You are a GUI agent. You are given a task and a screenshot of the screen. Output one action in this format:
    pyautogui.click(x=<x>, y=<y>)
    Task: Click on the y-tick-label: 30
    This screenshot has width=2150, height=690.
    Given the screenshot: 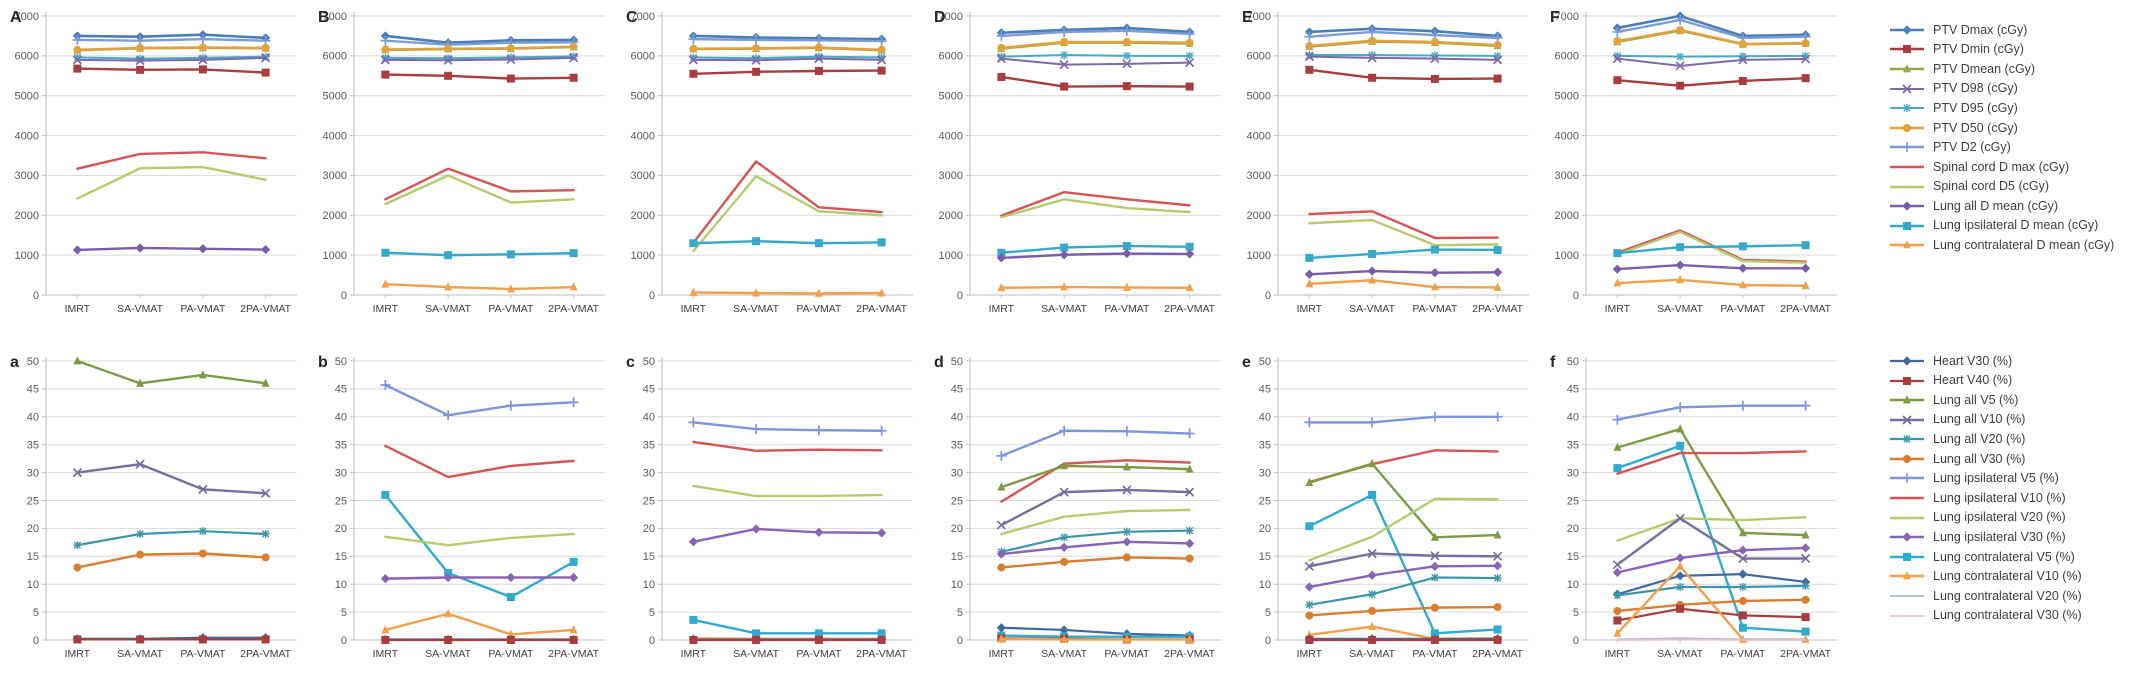 What is the action you would take?
    pyautogui.click(x=33, y=473)
    